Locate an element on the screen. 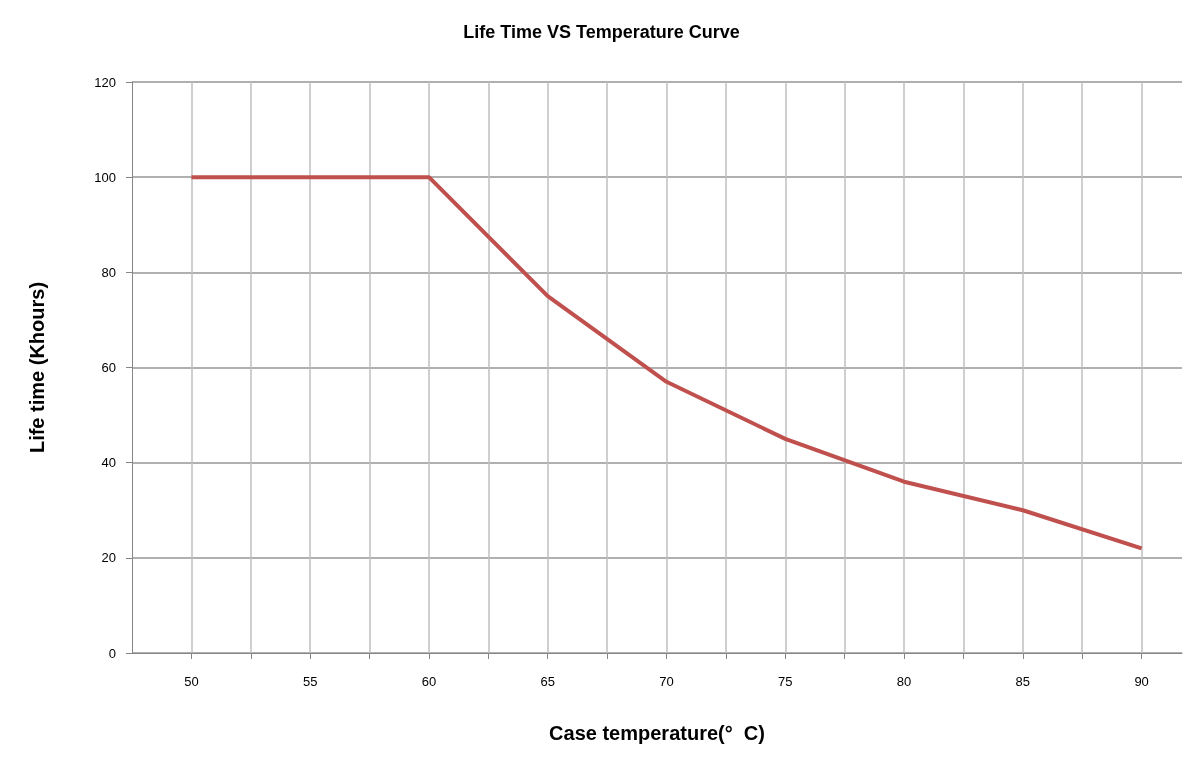 The image size is (1203, 760). x-tick-label: 50 is located at coordinates (191, 681).